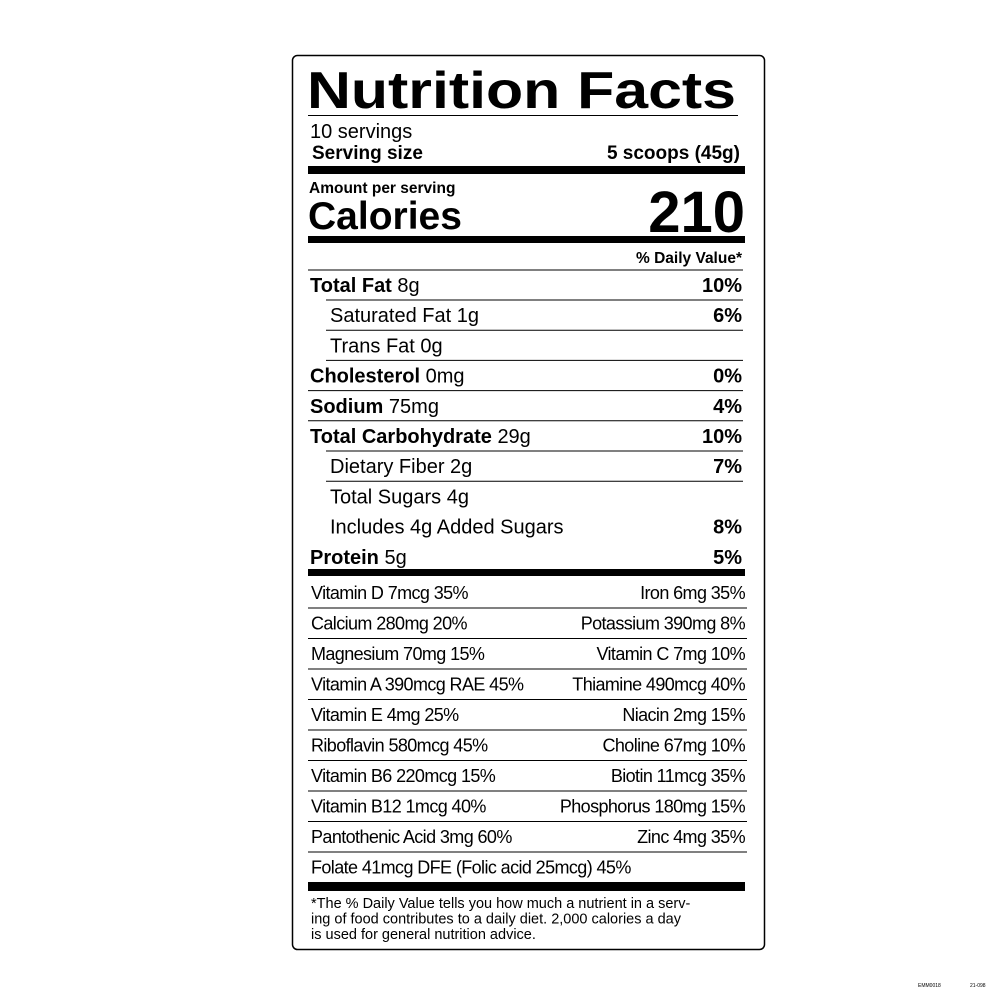  What do you see at coordinates (689, 258) in the screenshot?
I see `dv-header: % Daily Value*` at bounding box center [689, 258].